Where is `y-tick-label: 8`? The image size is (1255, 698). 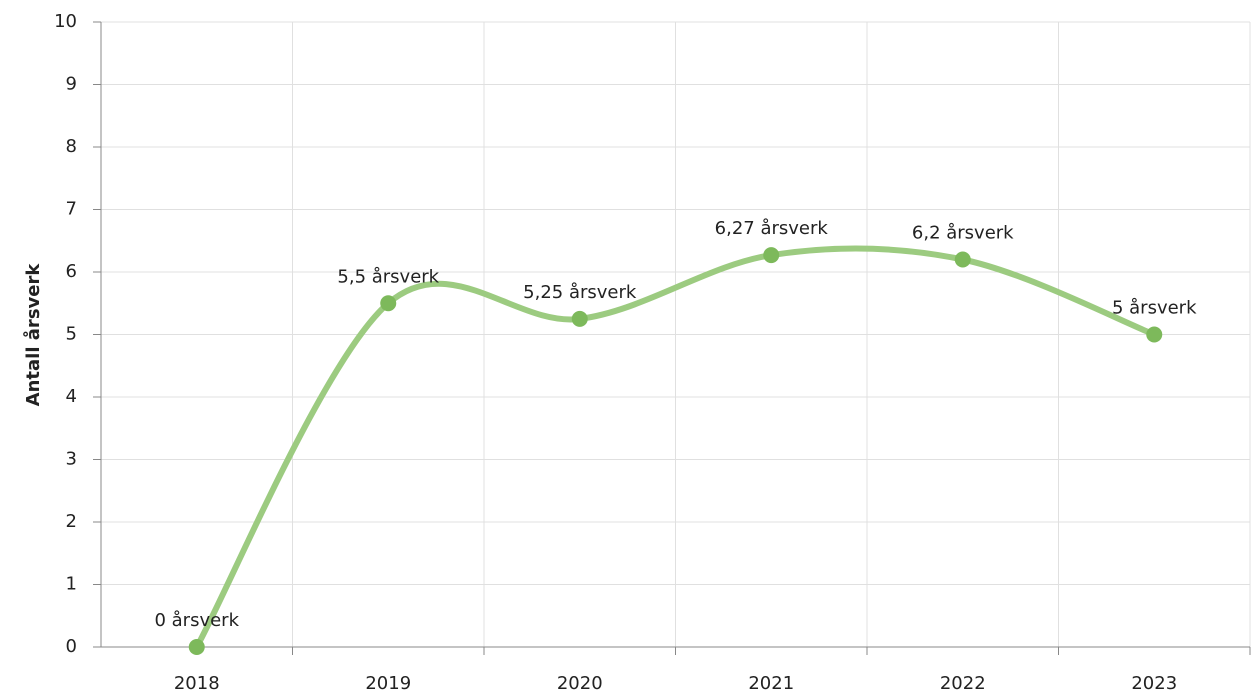
y-tick-label: 8 is located at coordinates (71, 146).